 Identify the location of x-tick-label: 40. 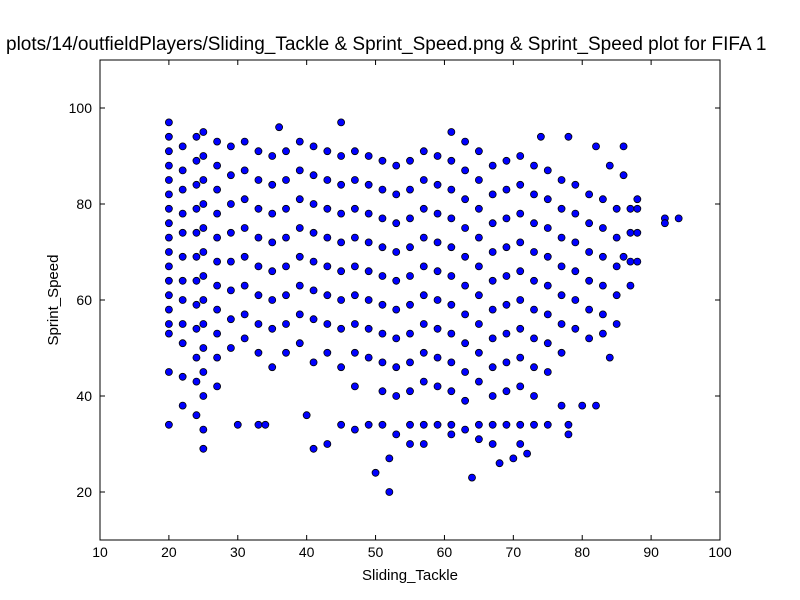
(307, 552).